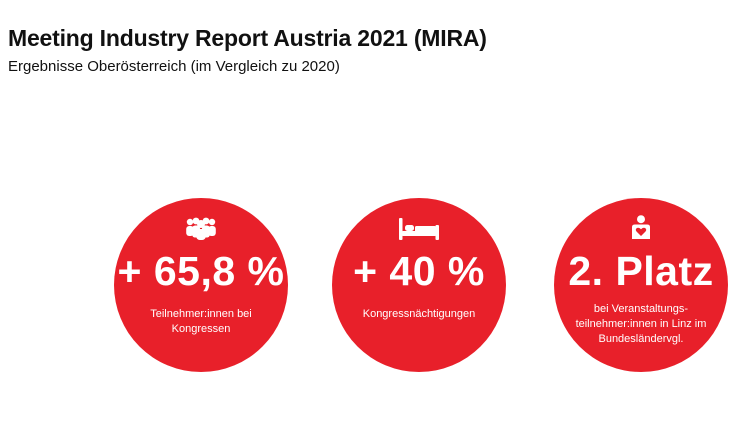 The image size is (750, 422). I want to click on stat-caption: Teilnehmer:innen bei Kongressen, so click(201, 322).